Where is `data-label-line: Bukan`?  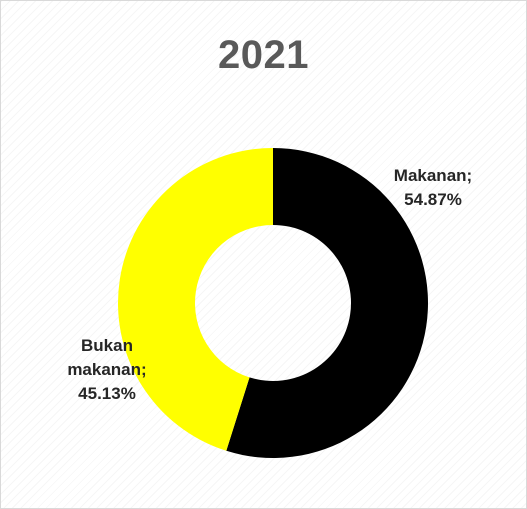
data-label-line: Bukan is located at coordinates (107, 345).